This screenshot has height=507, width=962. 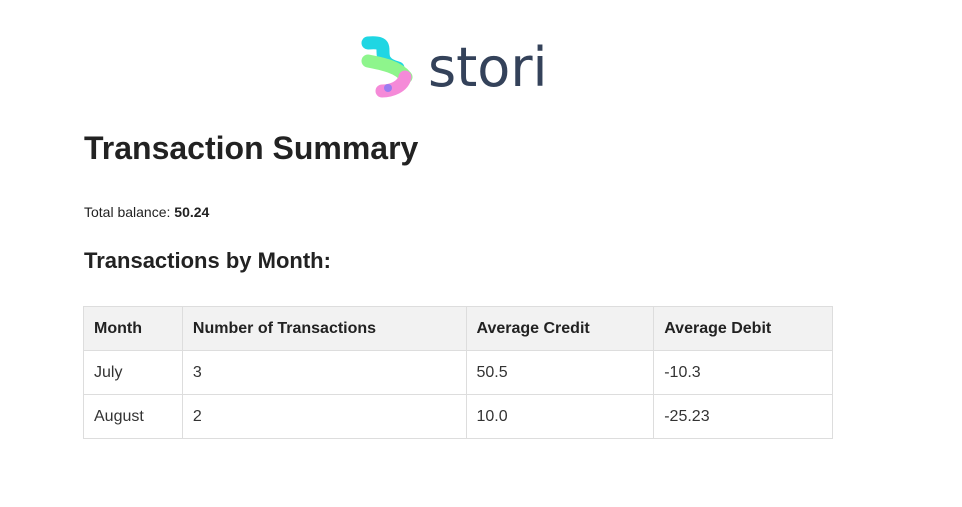 I want to click on table-row: July 3 50.5 -10.3, so click(x=458, y=372).